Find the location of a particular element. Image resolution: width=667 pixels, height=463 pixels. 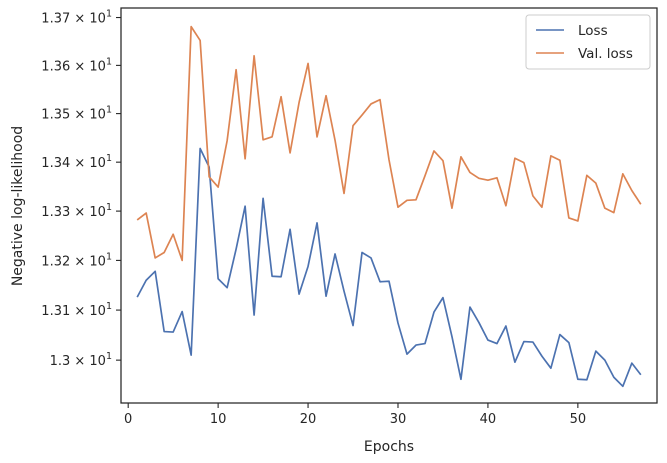

y-tick-label: 1.32 × 10¹ is located at coordinates (76, 260).